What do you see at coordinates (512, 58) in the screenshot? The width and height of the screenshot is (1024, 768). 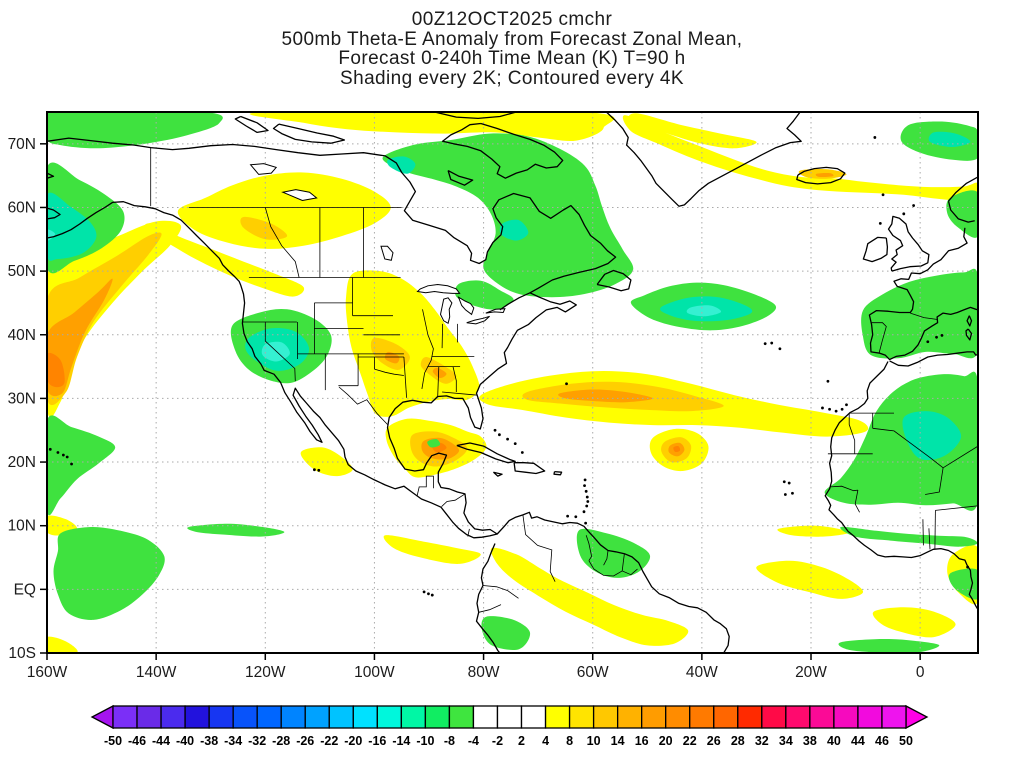 I see `title-forecast-range: Forecast 0-240h Time Mean (K) T=90 h` at bounding box center [512, 58].